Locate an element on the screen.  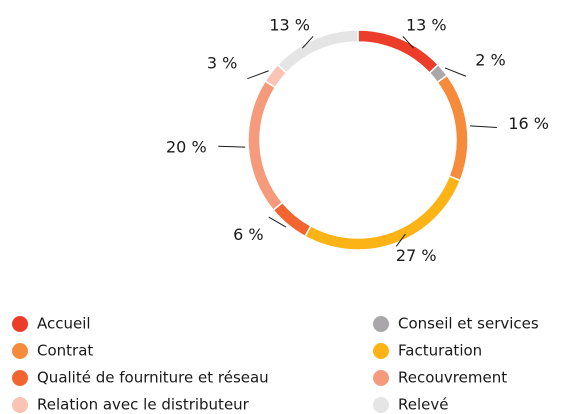
value-label: 27 % is located at coordinates (416, 255).